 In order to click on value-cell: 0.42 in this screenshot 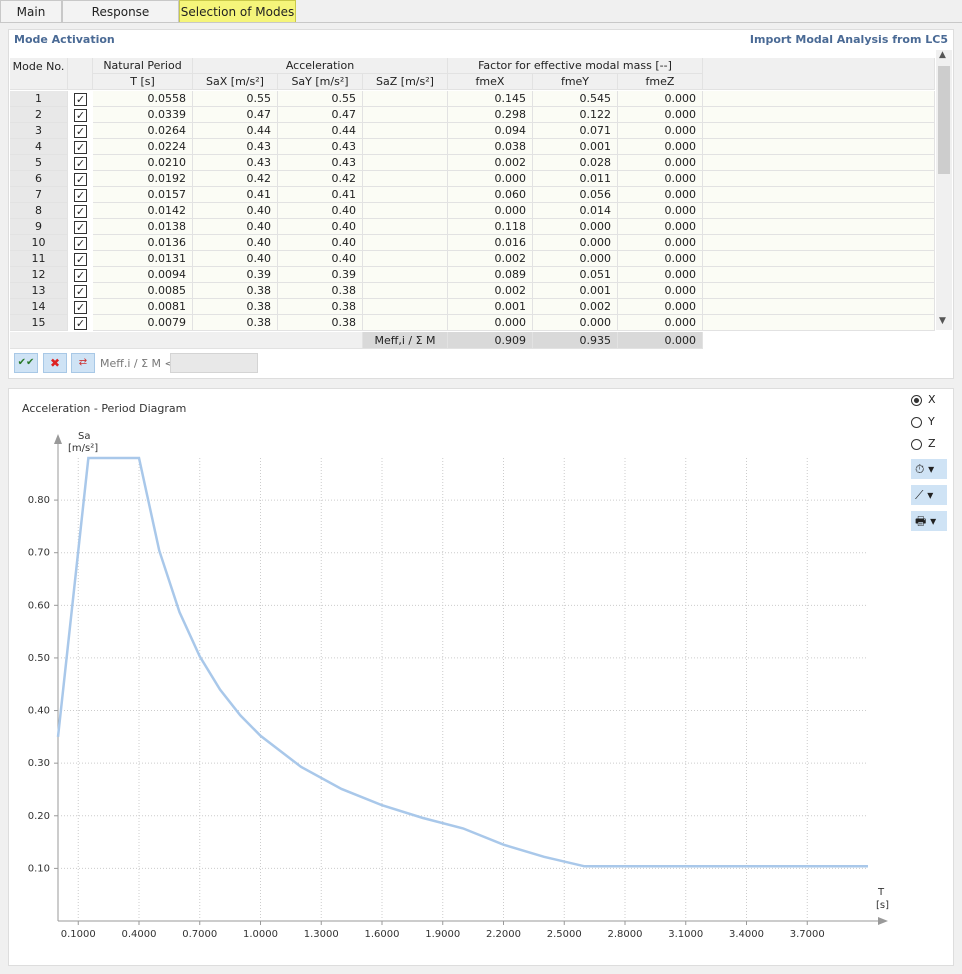, I will do `click(235, 179)`.